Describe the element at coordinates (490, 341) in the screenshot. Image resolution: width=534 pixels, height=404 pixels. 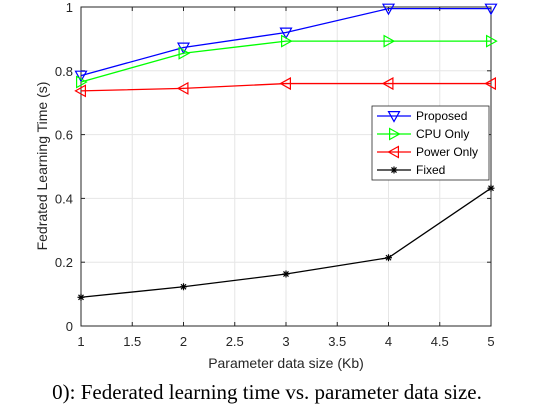
I see `x-tick-label: 5` at that location.